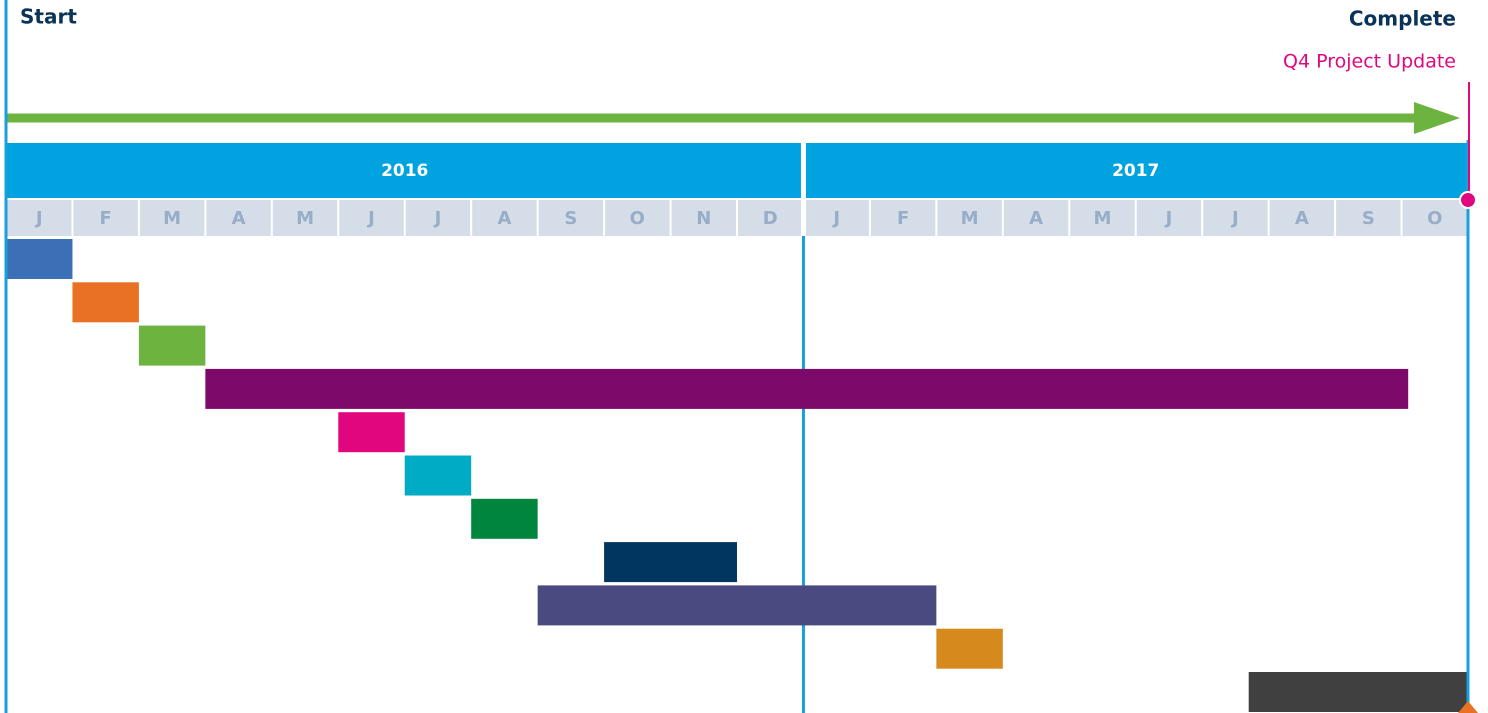 The image size is (1488, 713). I want to click on month-label: N, so click(703, 218).